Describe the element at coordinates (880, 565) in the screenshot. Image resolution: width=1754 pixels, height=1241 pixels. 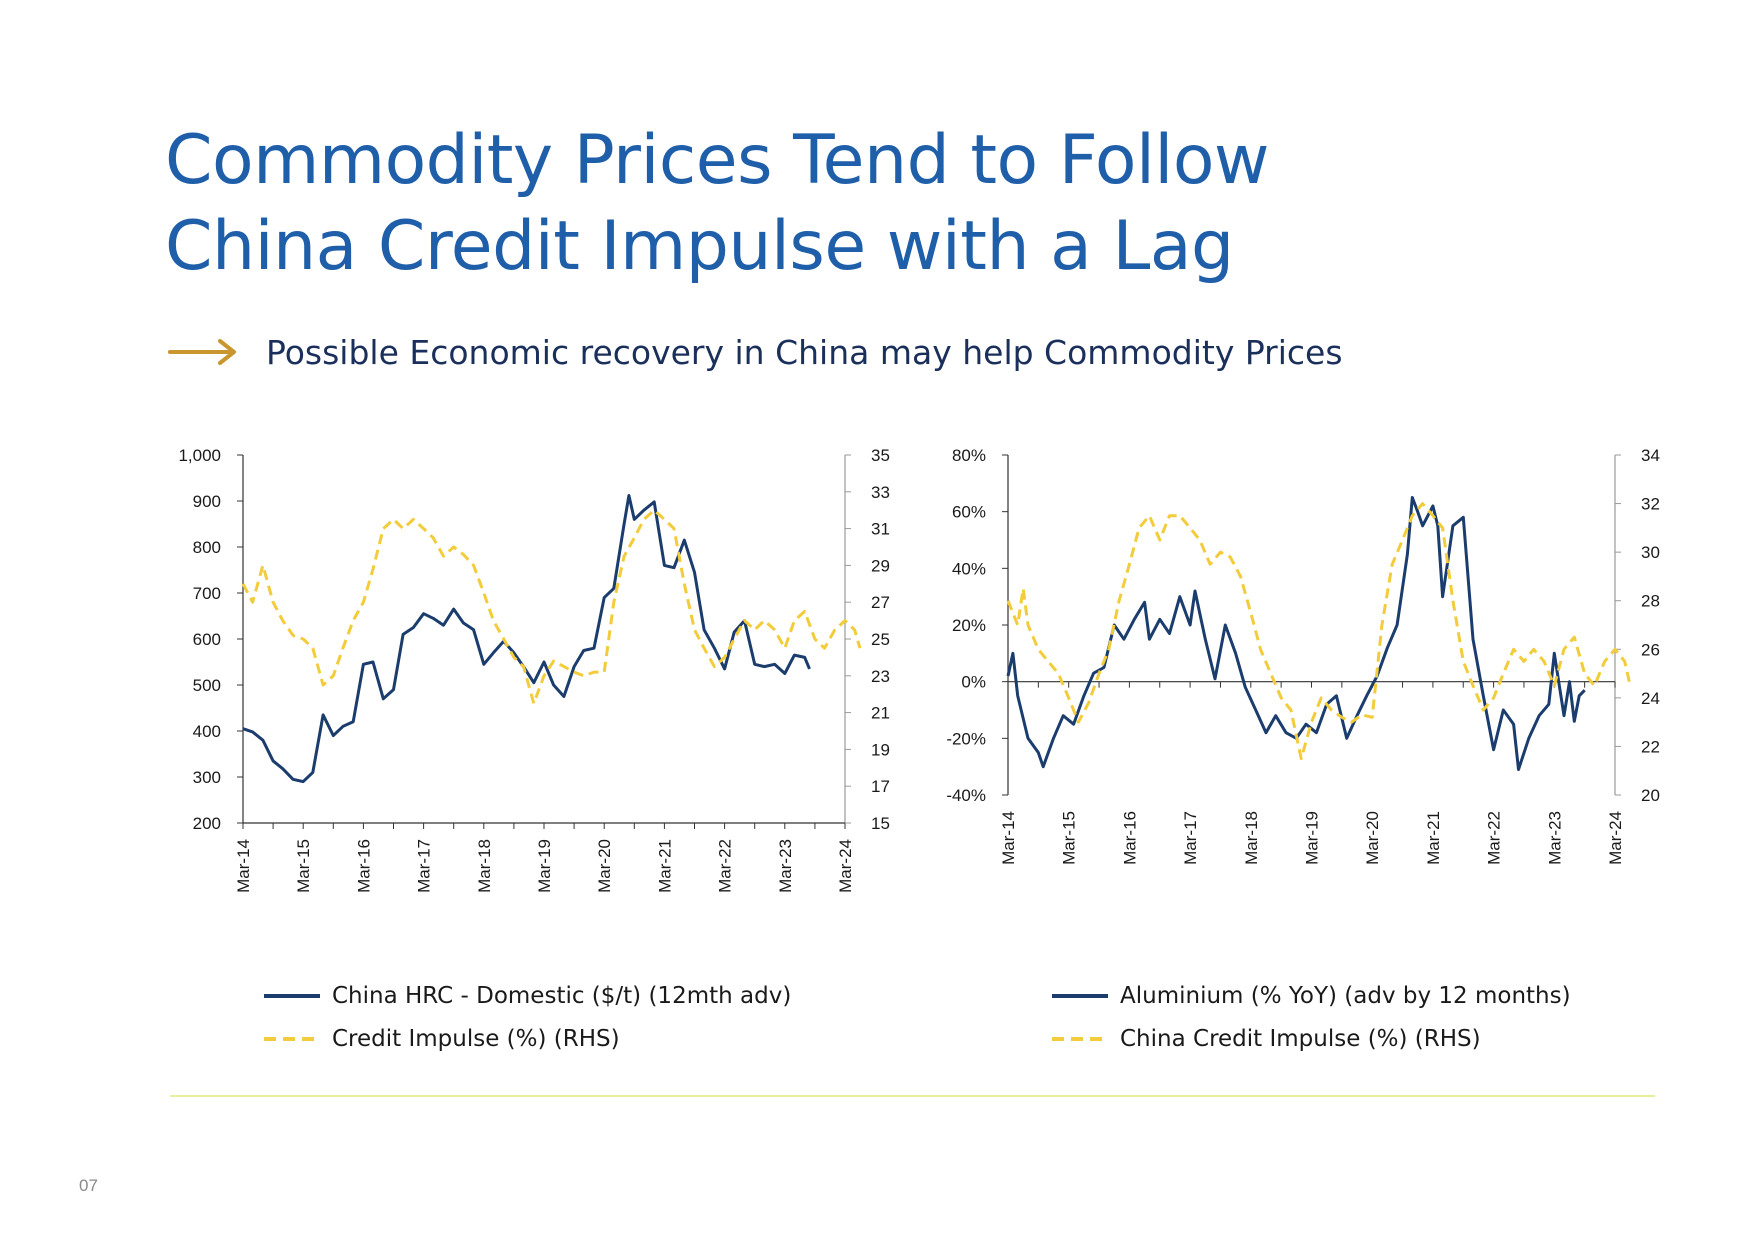
I see `y-right-tick-label: 29` at that location.